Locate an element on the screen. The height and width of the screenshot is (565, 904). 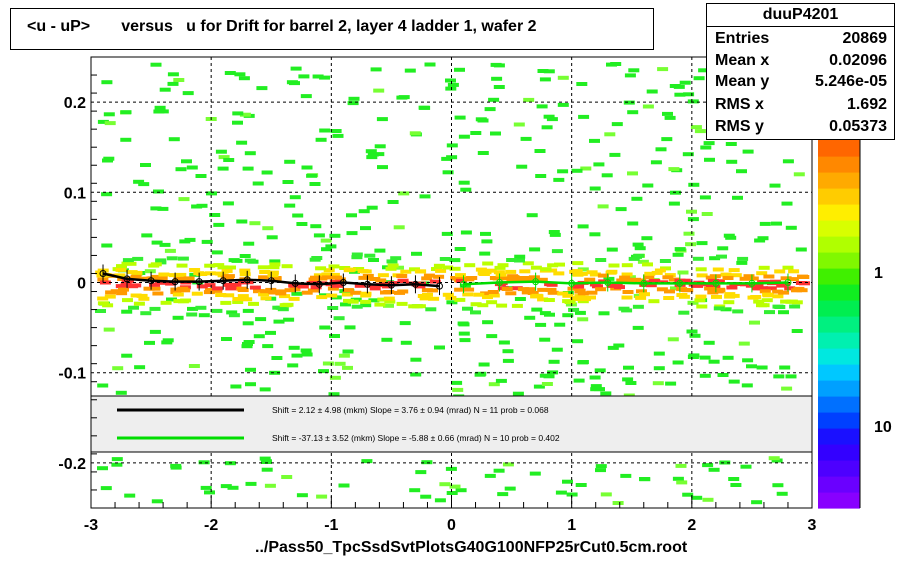
stats-value: 1.692 is located at coordinates (866, 104).